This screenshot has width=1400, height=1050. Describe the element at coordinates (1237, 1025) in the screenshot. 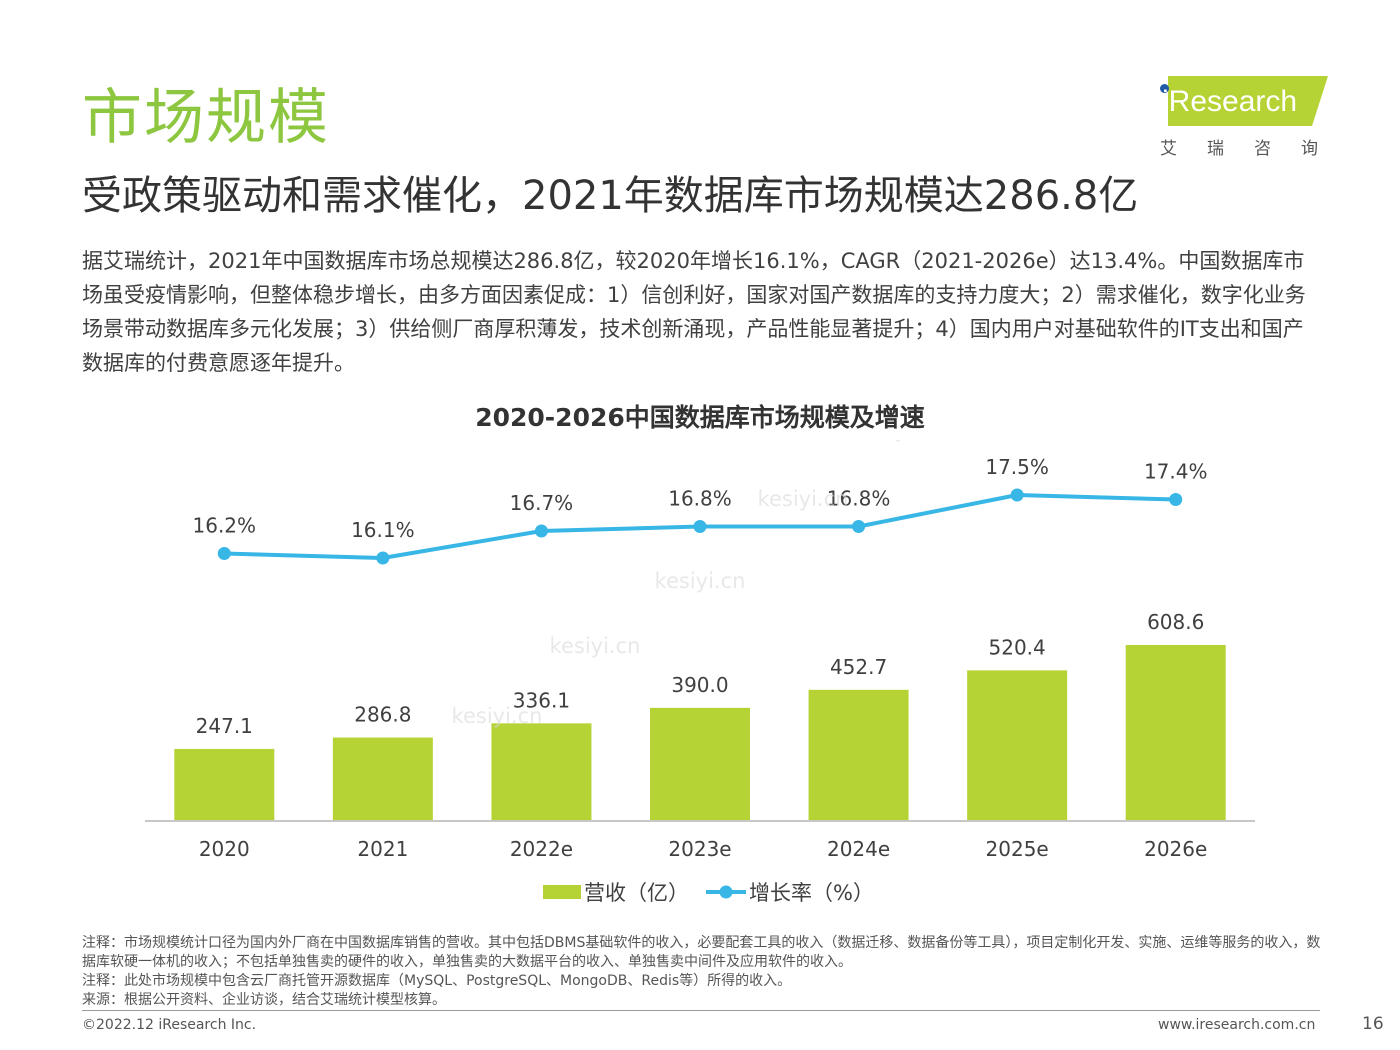

I see `footer-url: www.iresearch.com.cn` at that location.